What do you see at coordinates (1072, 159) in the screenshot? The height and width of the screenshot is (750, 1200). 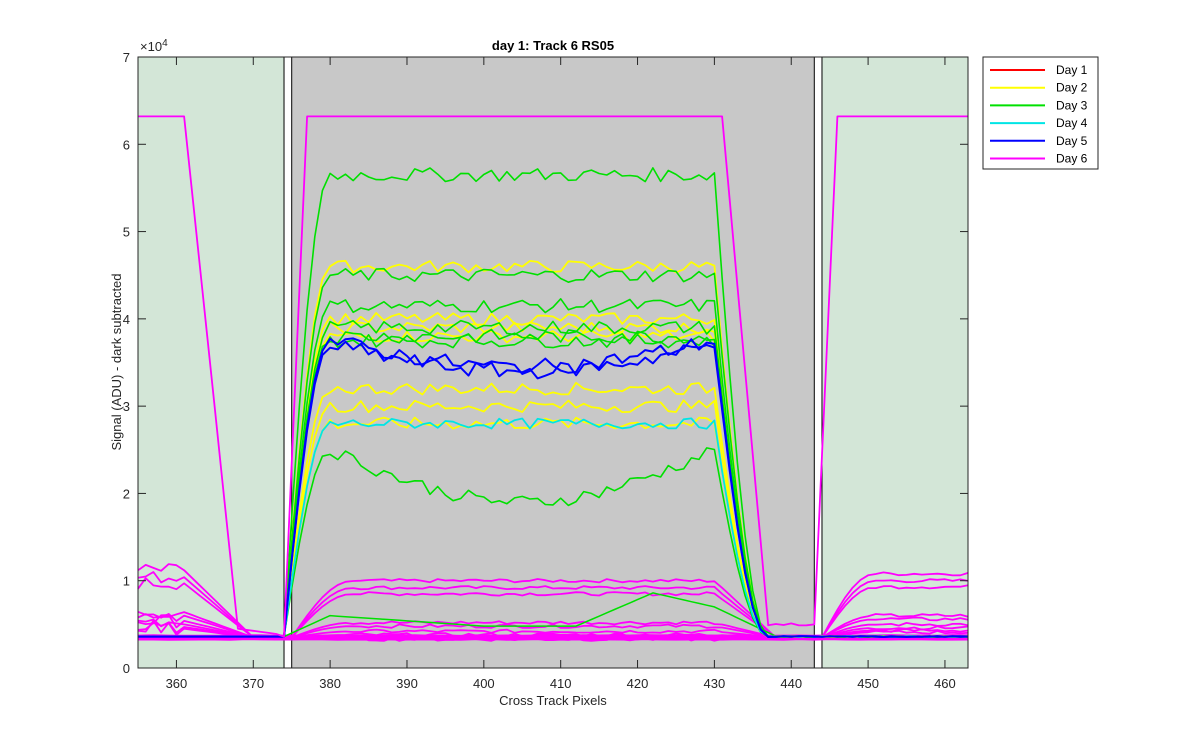 I see `legend-label-5: Day 6` at bounding box center [1072, 159].